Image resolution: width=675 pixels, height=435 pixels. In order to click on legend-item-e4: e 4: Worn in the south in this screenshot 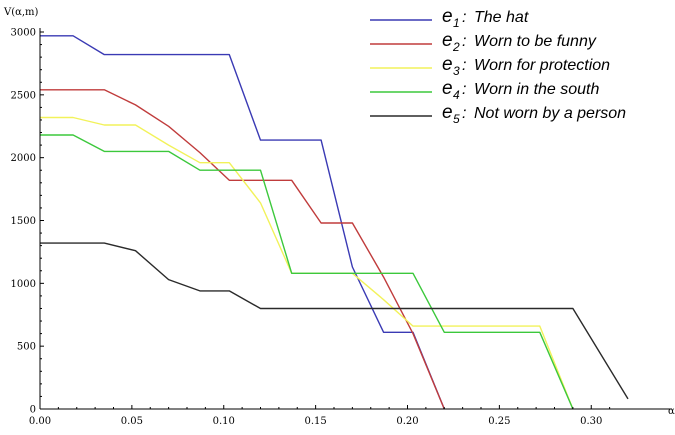, I will do `click(485, 90)`.